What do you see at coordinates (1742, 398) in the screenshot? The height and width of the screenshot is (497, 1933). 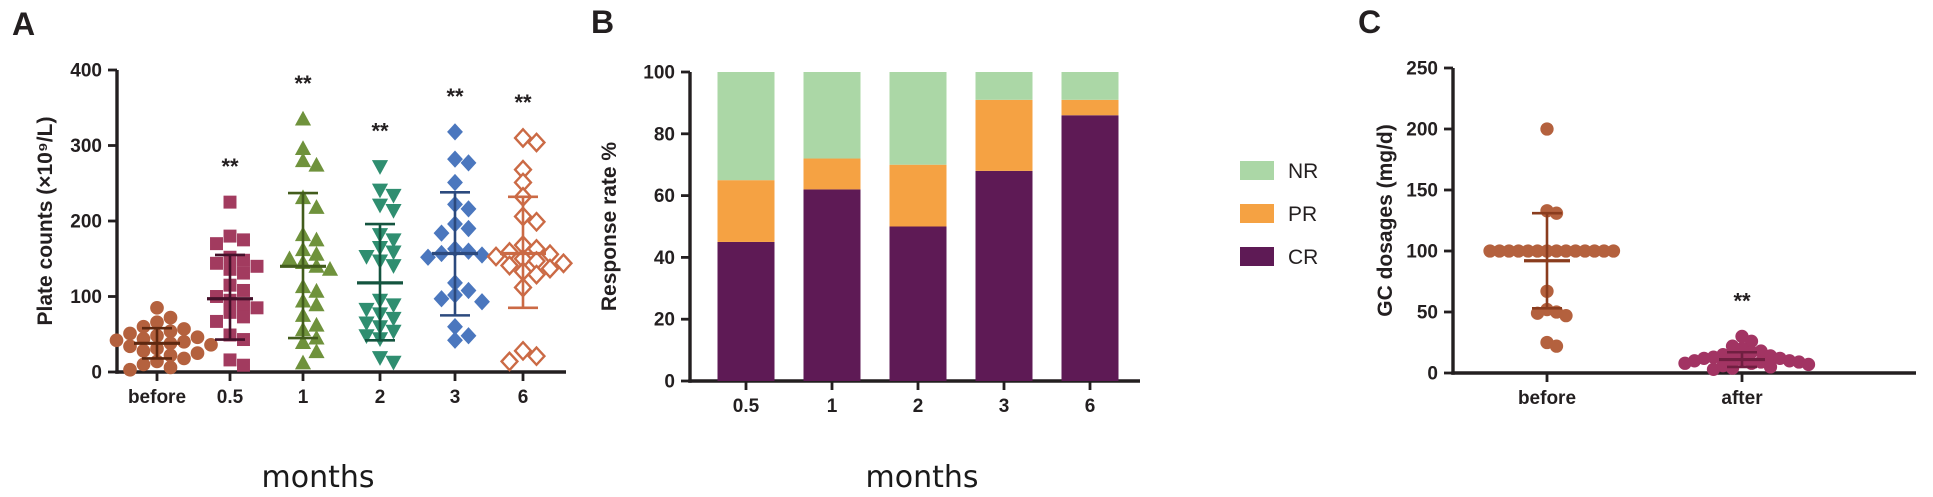 I see `x-tick-label: after` at bounding box center [1742, 398].